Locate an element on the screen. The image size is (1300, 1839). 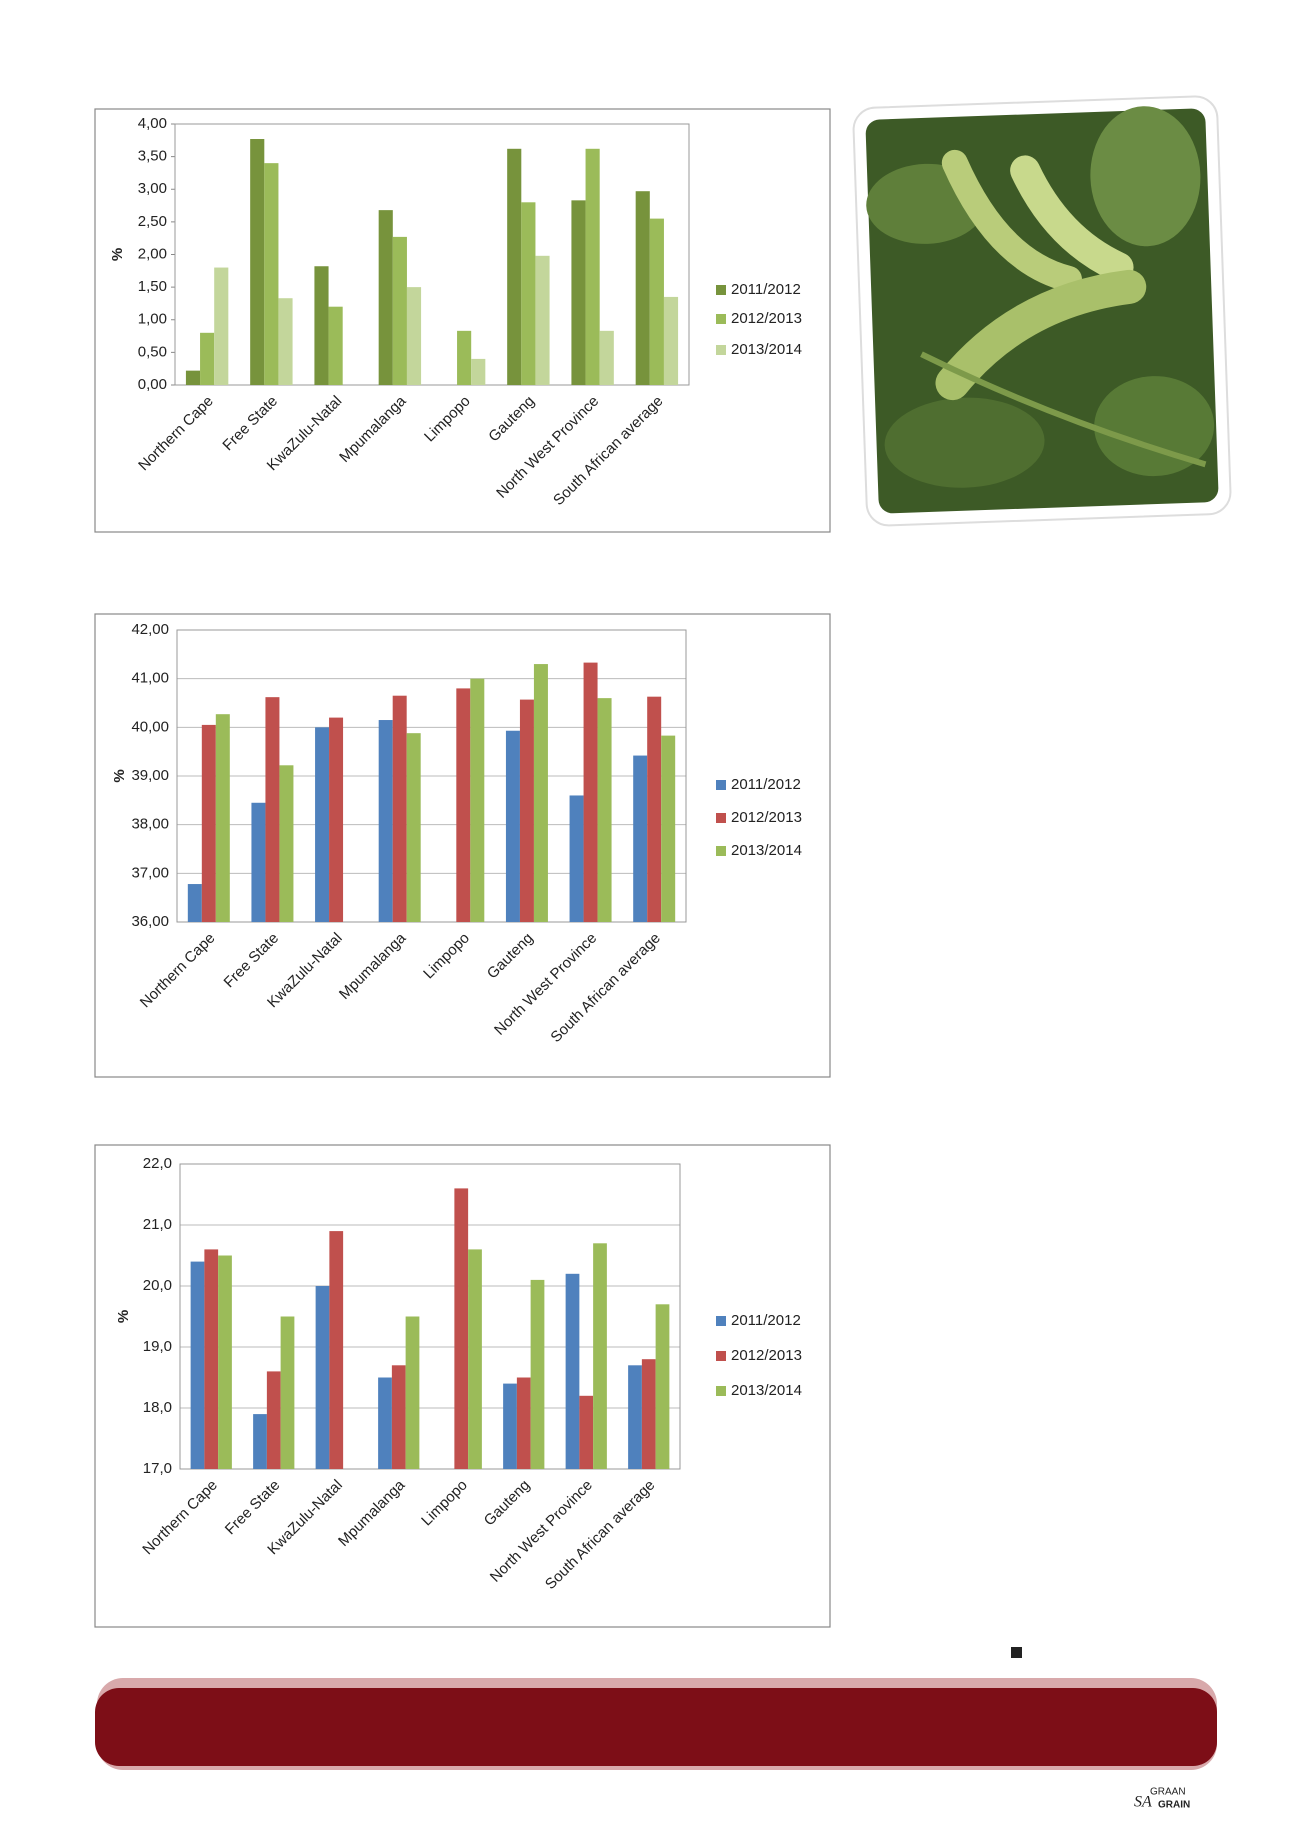
banner is located at coordinates (656, 1727).